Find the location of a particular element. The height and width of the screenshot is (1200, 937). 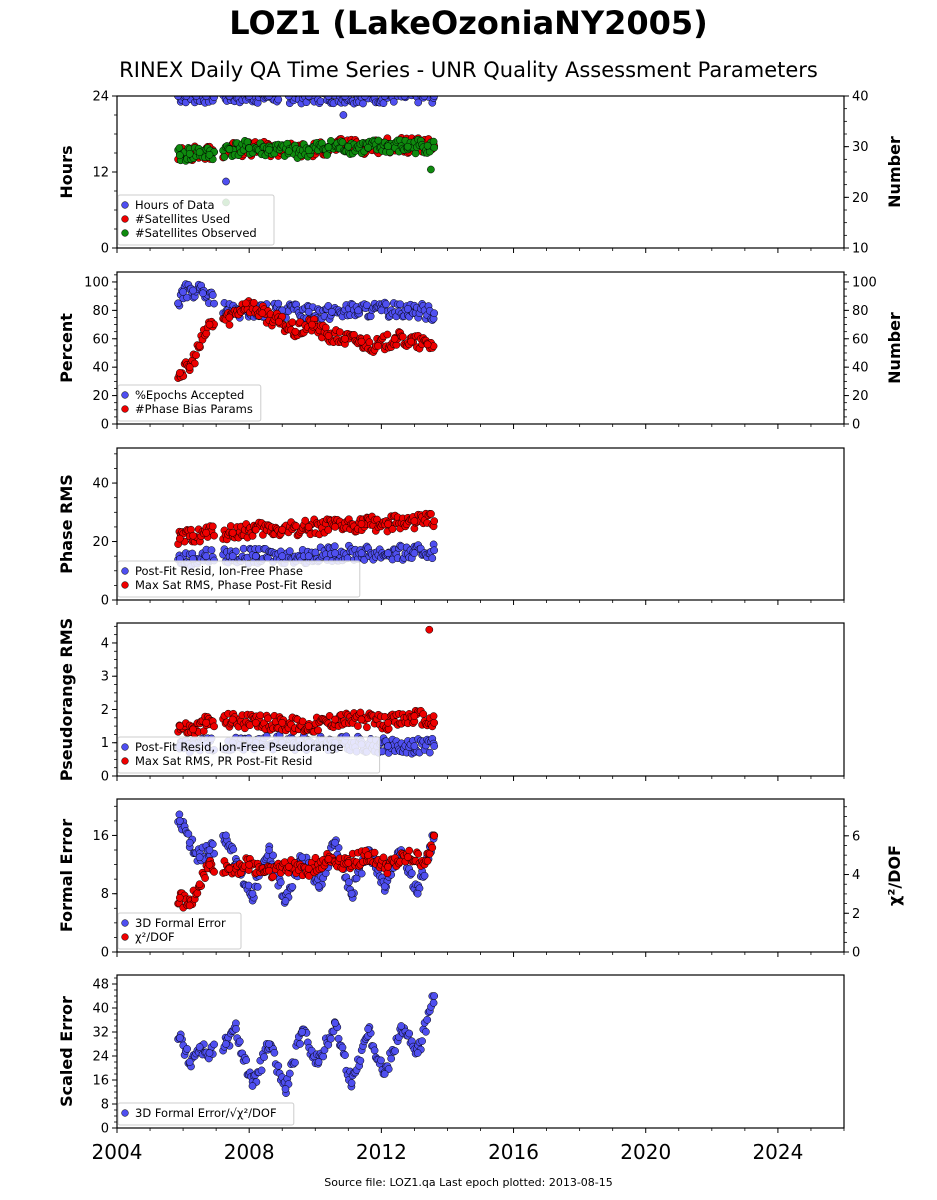

legend-box is located at coordinates (189, 403).